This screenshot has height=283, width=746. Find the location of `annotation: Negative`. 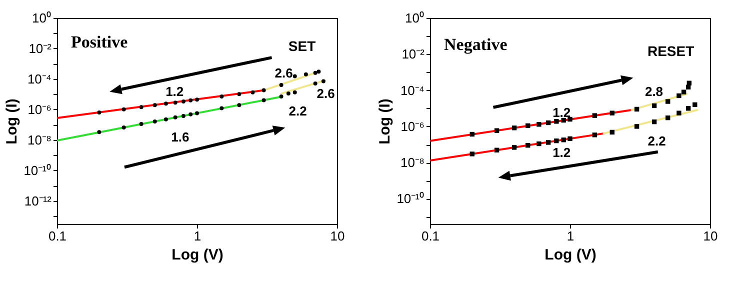

annotation: Negative is located at coordinates (476, 44).